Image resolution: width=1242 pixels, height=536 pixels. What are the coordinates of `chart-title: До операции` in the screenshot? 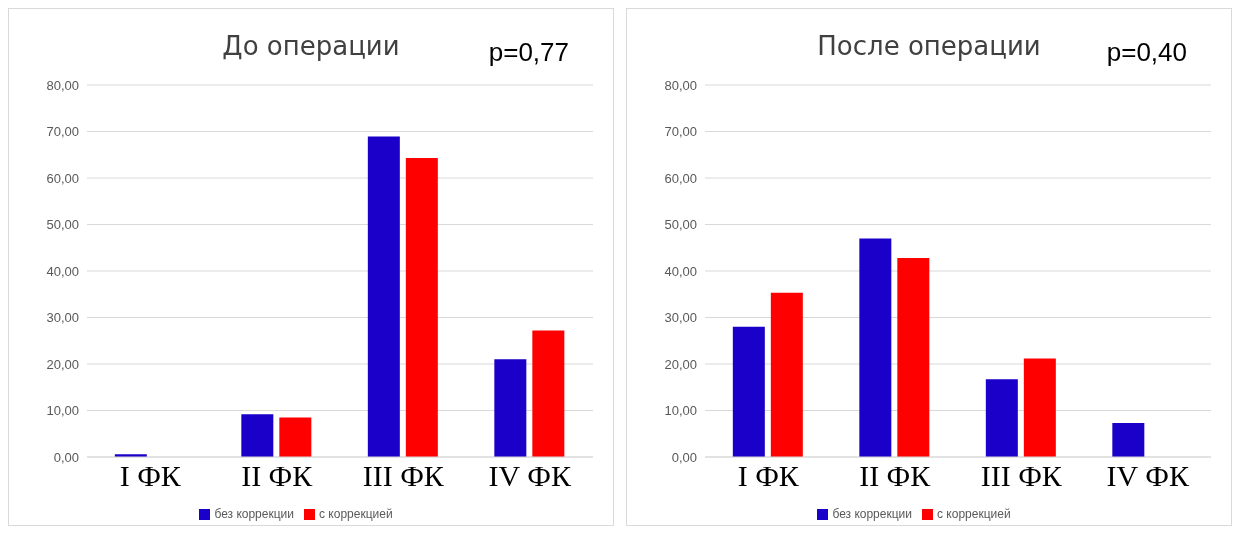 It's located at (311, 46).